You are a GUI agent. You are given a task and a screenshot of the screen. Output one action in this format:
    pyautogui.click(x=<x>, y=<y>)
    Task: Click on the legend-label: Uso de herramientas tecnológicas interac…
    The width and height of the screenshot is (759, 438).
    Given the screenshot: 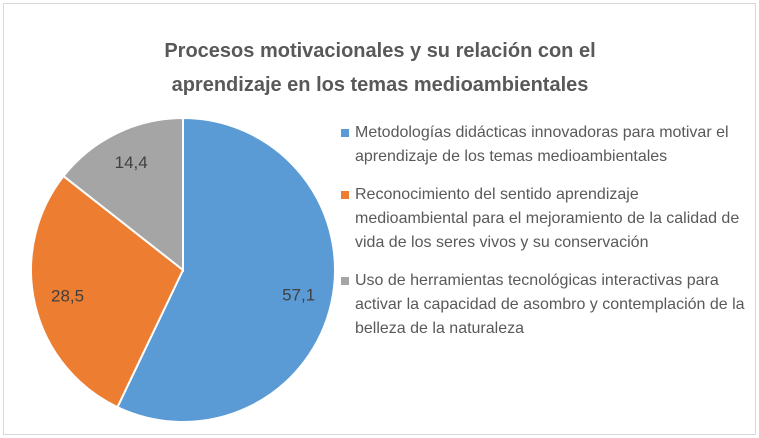 What is the action you would take?
    pyautogui.click(x=550, y=304)
    